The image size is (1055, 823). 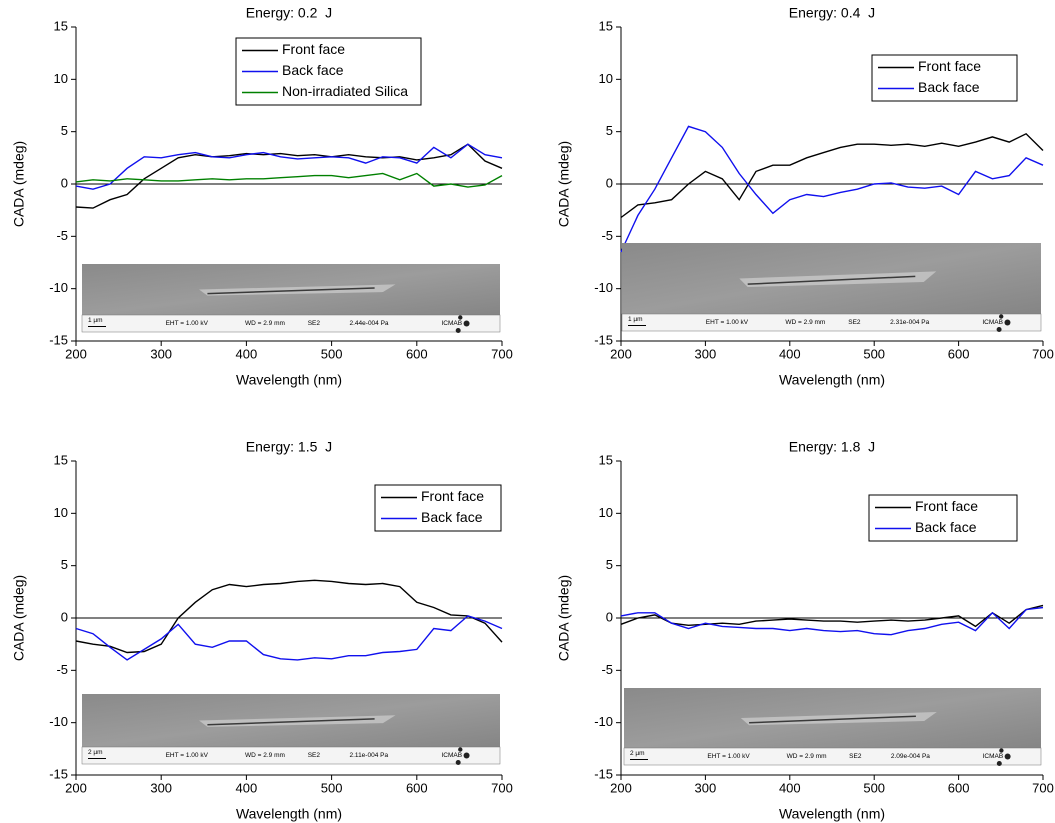 What do you see at coordinates (910, 756) in the screenshot?
I see `pressure-label: 2.09e-004 Pa` at bounding box center [910, 756].